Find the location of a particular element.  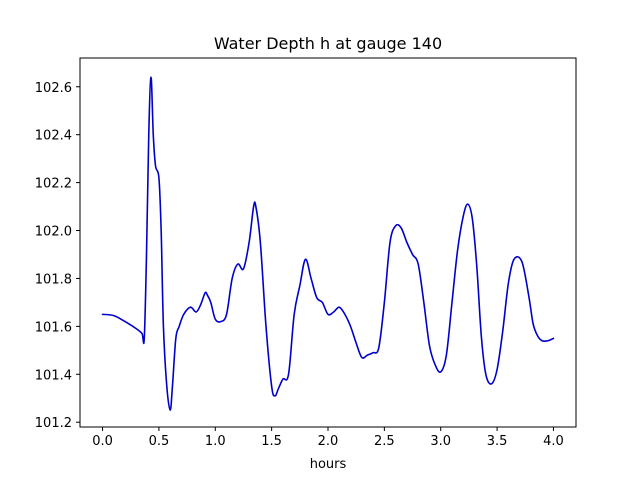

y-tick-label: 102.6 is located at coordinates (53, 88).